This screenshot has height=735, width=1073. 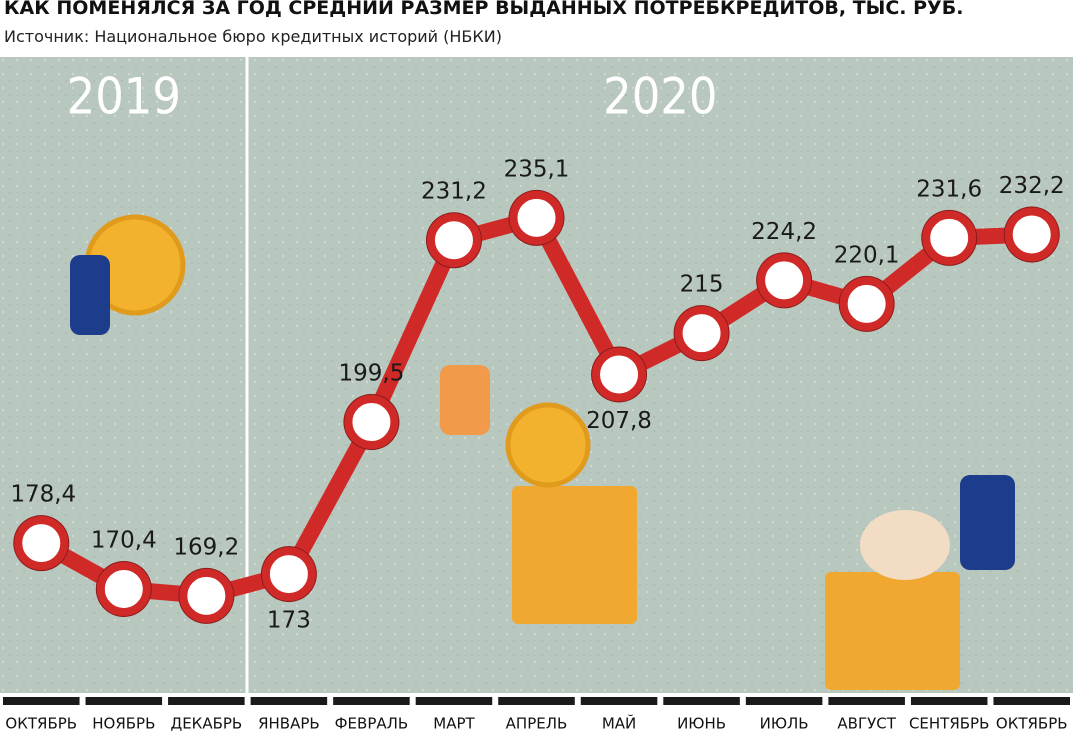 What do you see at coordinates (1032, 186) in the screenshot?
I see `data-label: 232,2` at bounding box center [1032, 186].